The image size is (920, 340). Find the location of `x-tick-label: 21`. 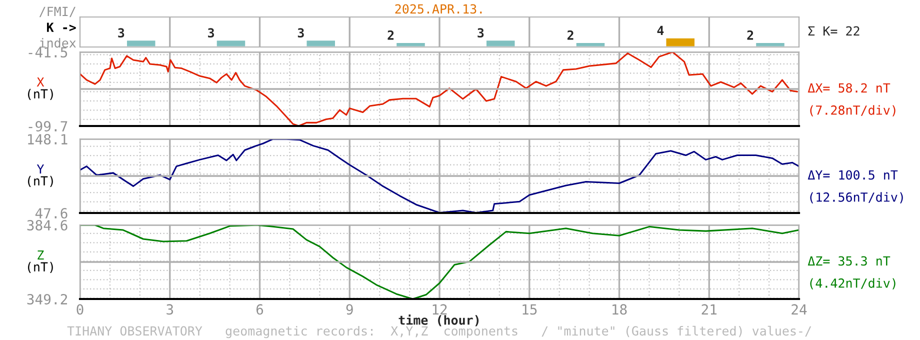

x-tick-label: 21 is located at coordinates (709, 309).